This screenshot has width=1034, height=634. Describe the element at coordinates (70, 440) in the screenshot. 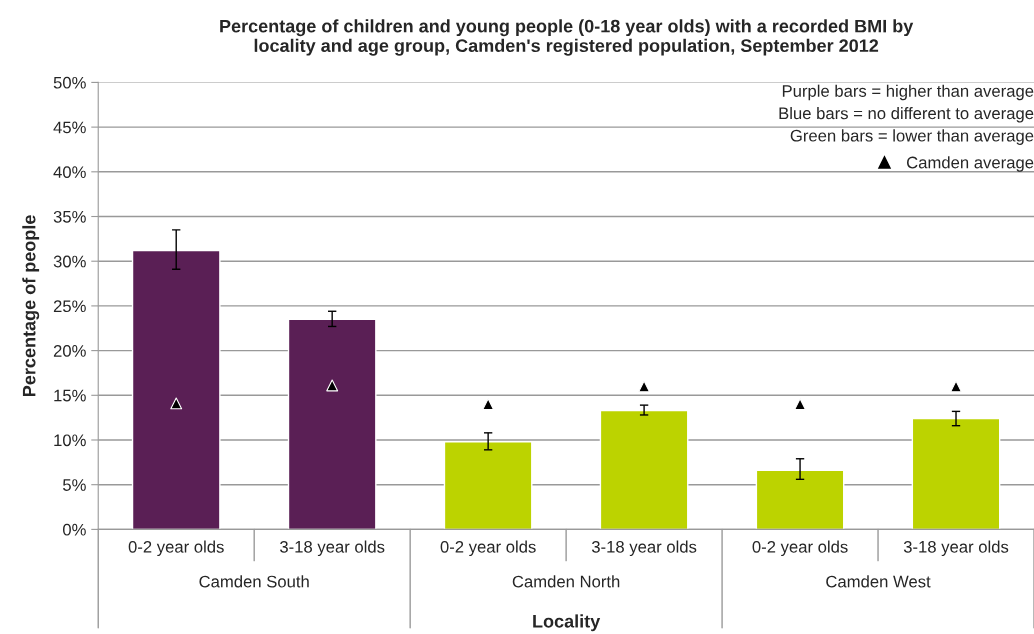

I see `y-tick-label: 10%` at that location.